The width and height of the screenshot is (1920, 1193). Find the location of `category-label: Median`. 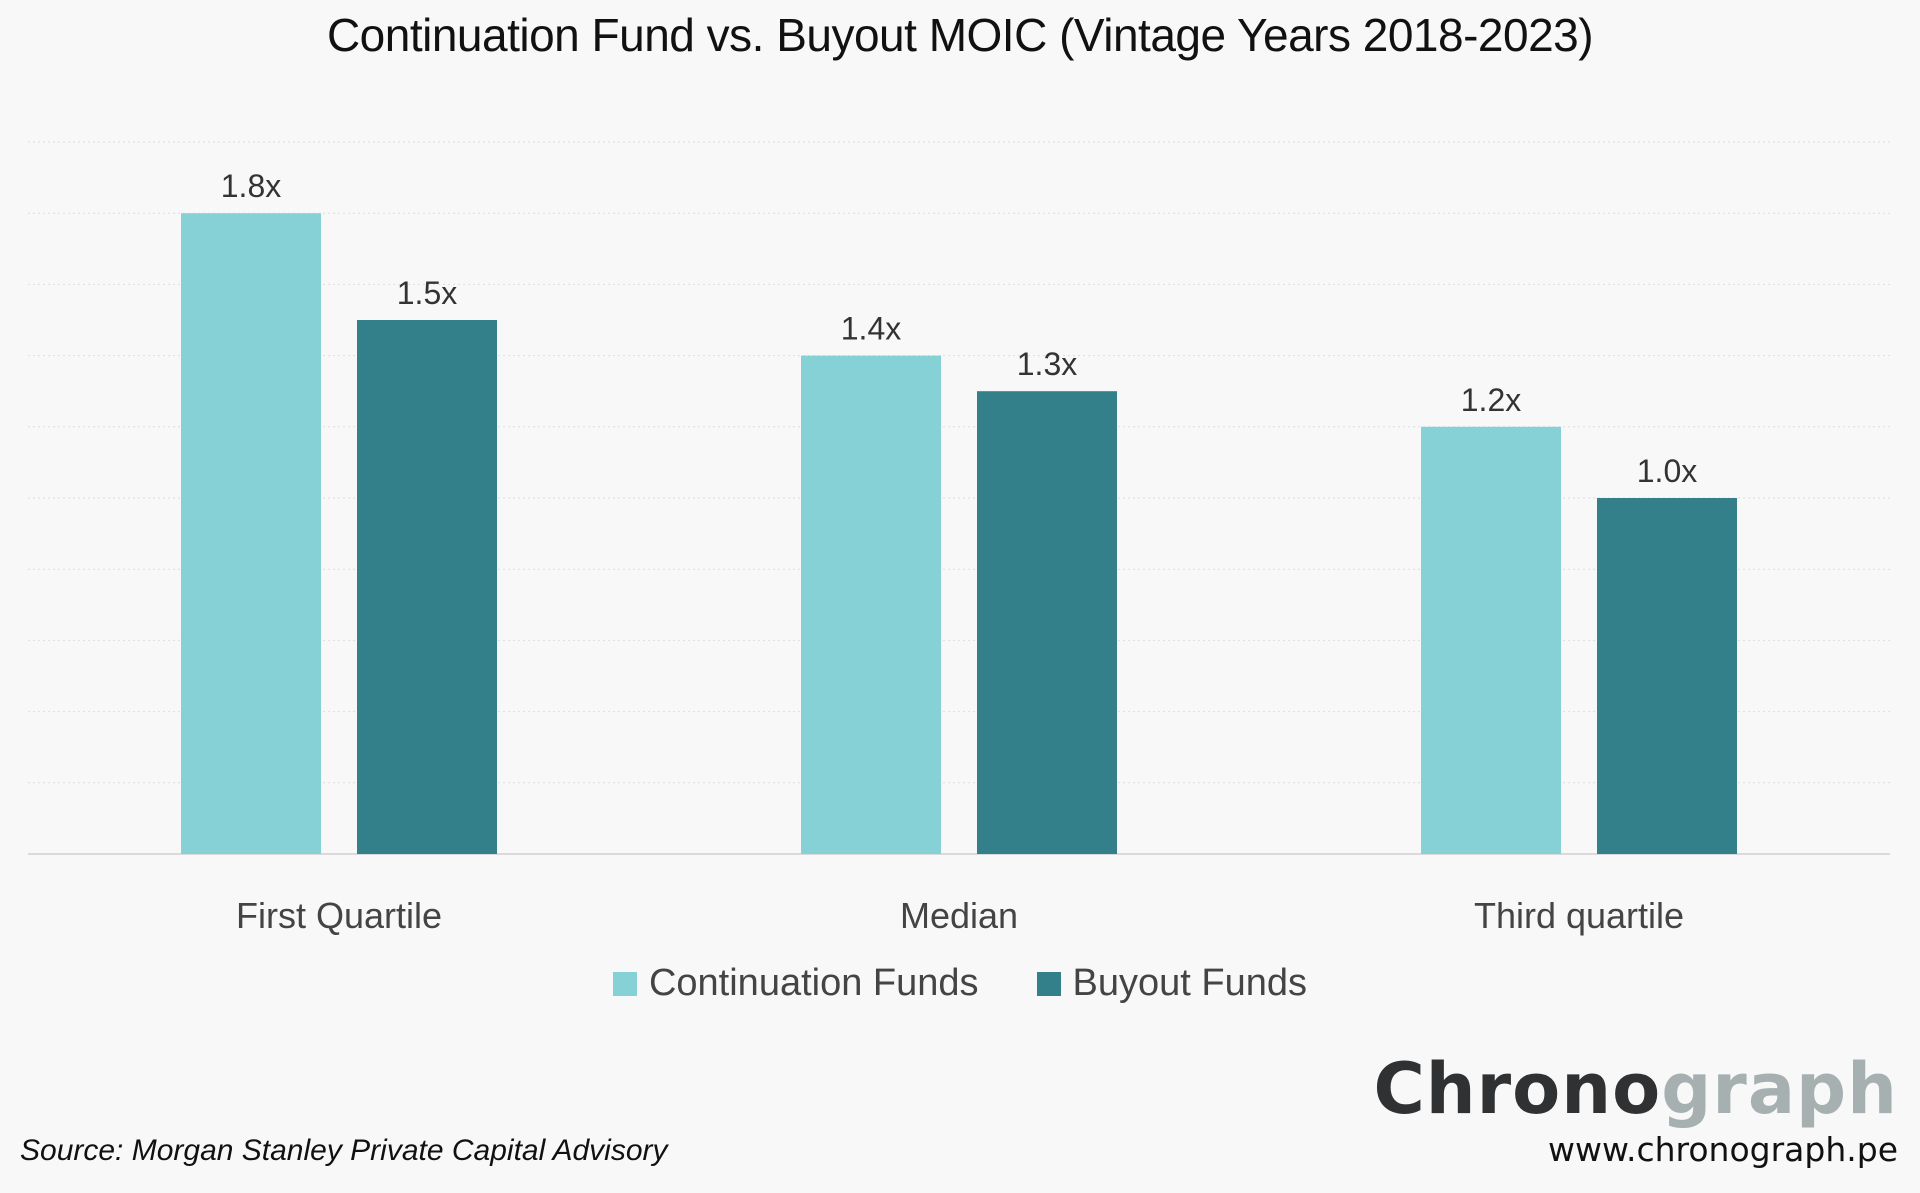

category-label: Median is located at coordinates (959, 915).